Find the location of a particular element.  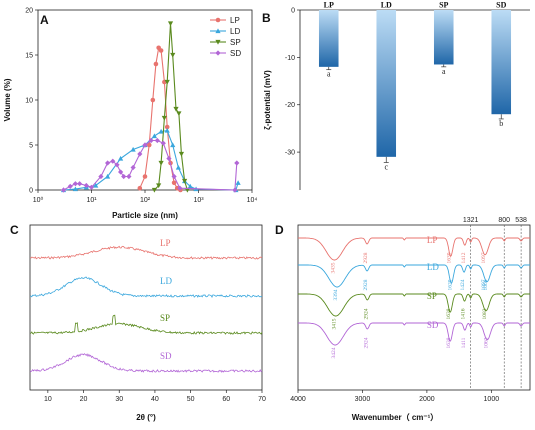

panel-a-series is located at coordinates (150, 107).